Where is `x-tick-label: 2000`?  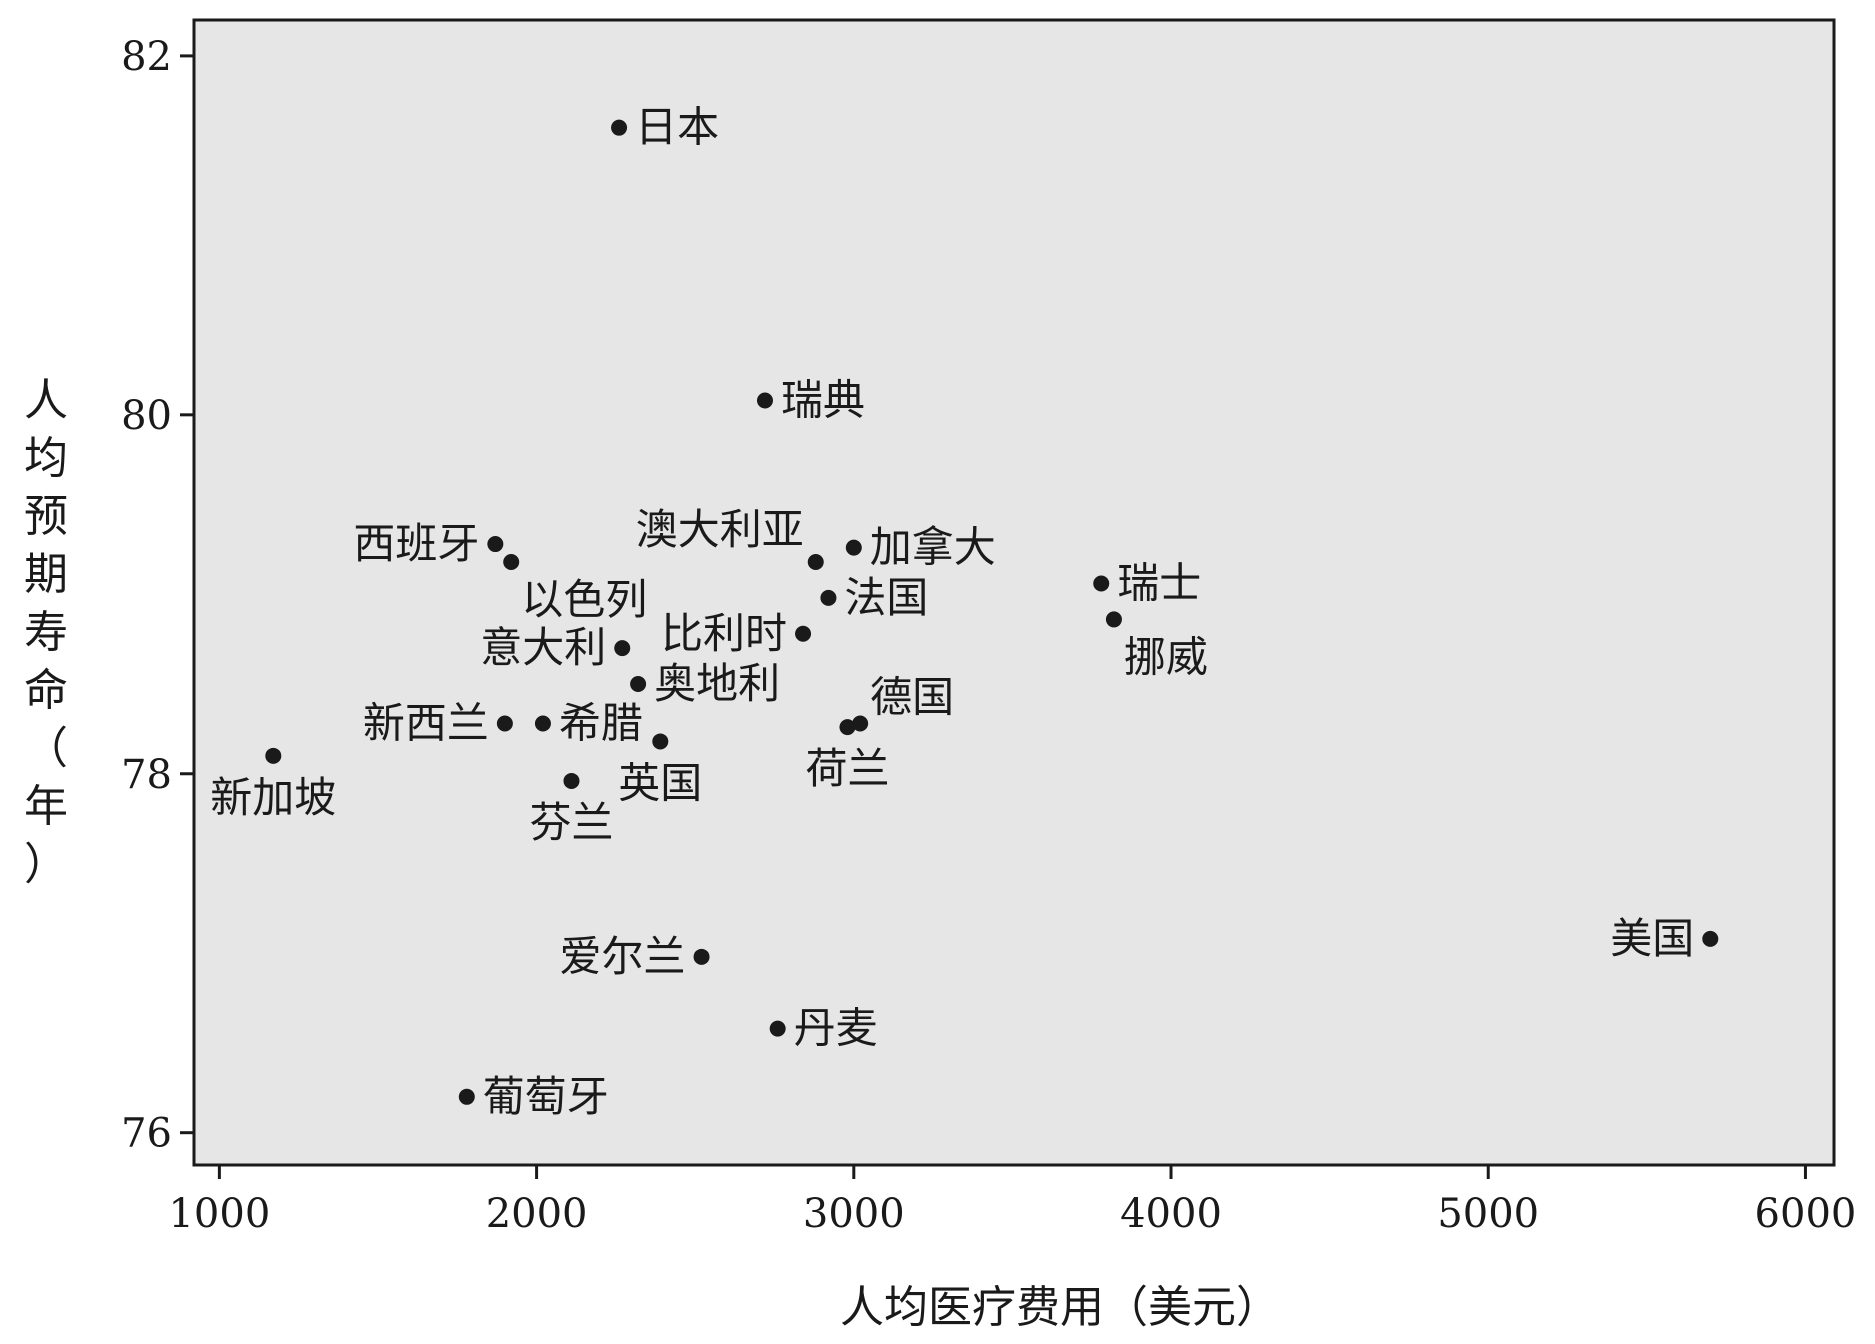
x-tick-label: 2000 is located at coordinates (537, 1214).